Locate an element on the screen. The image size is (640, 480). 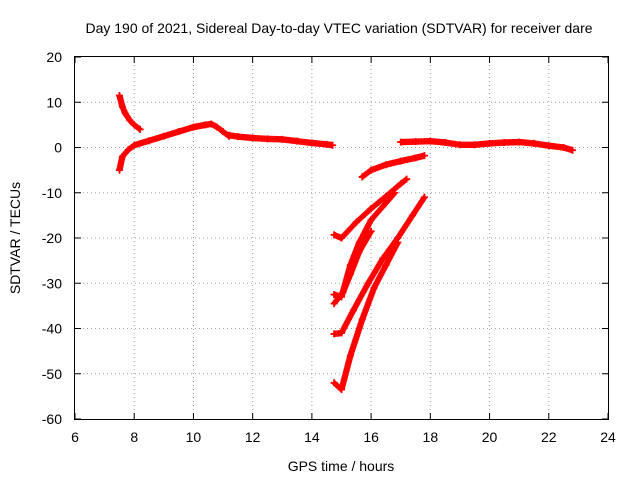
x-tick-label: 16 is located at coordinates (371, 437).